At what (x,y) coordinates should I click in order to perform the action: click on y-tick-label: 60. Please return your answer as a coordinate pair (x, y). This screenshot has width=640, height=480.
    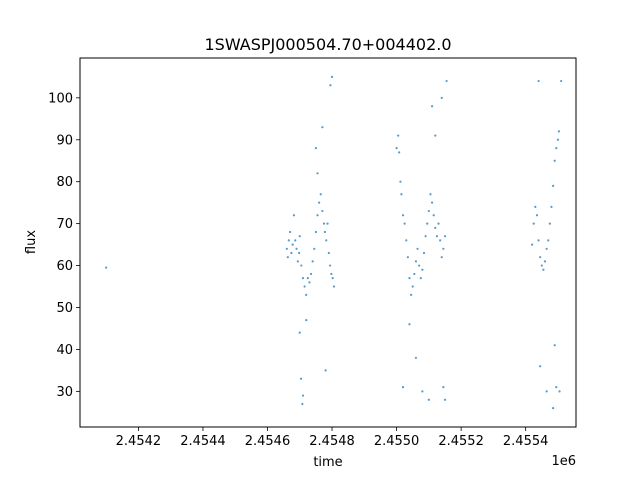
    Looking at the image, I should click on (64, 266).